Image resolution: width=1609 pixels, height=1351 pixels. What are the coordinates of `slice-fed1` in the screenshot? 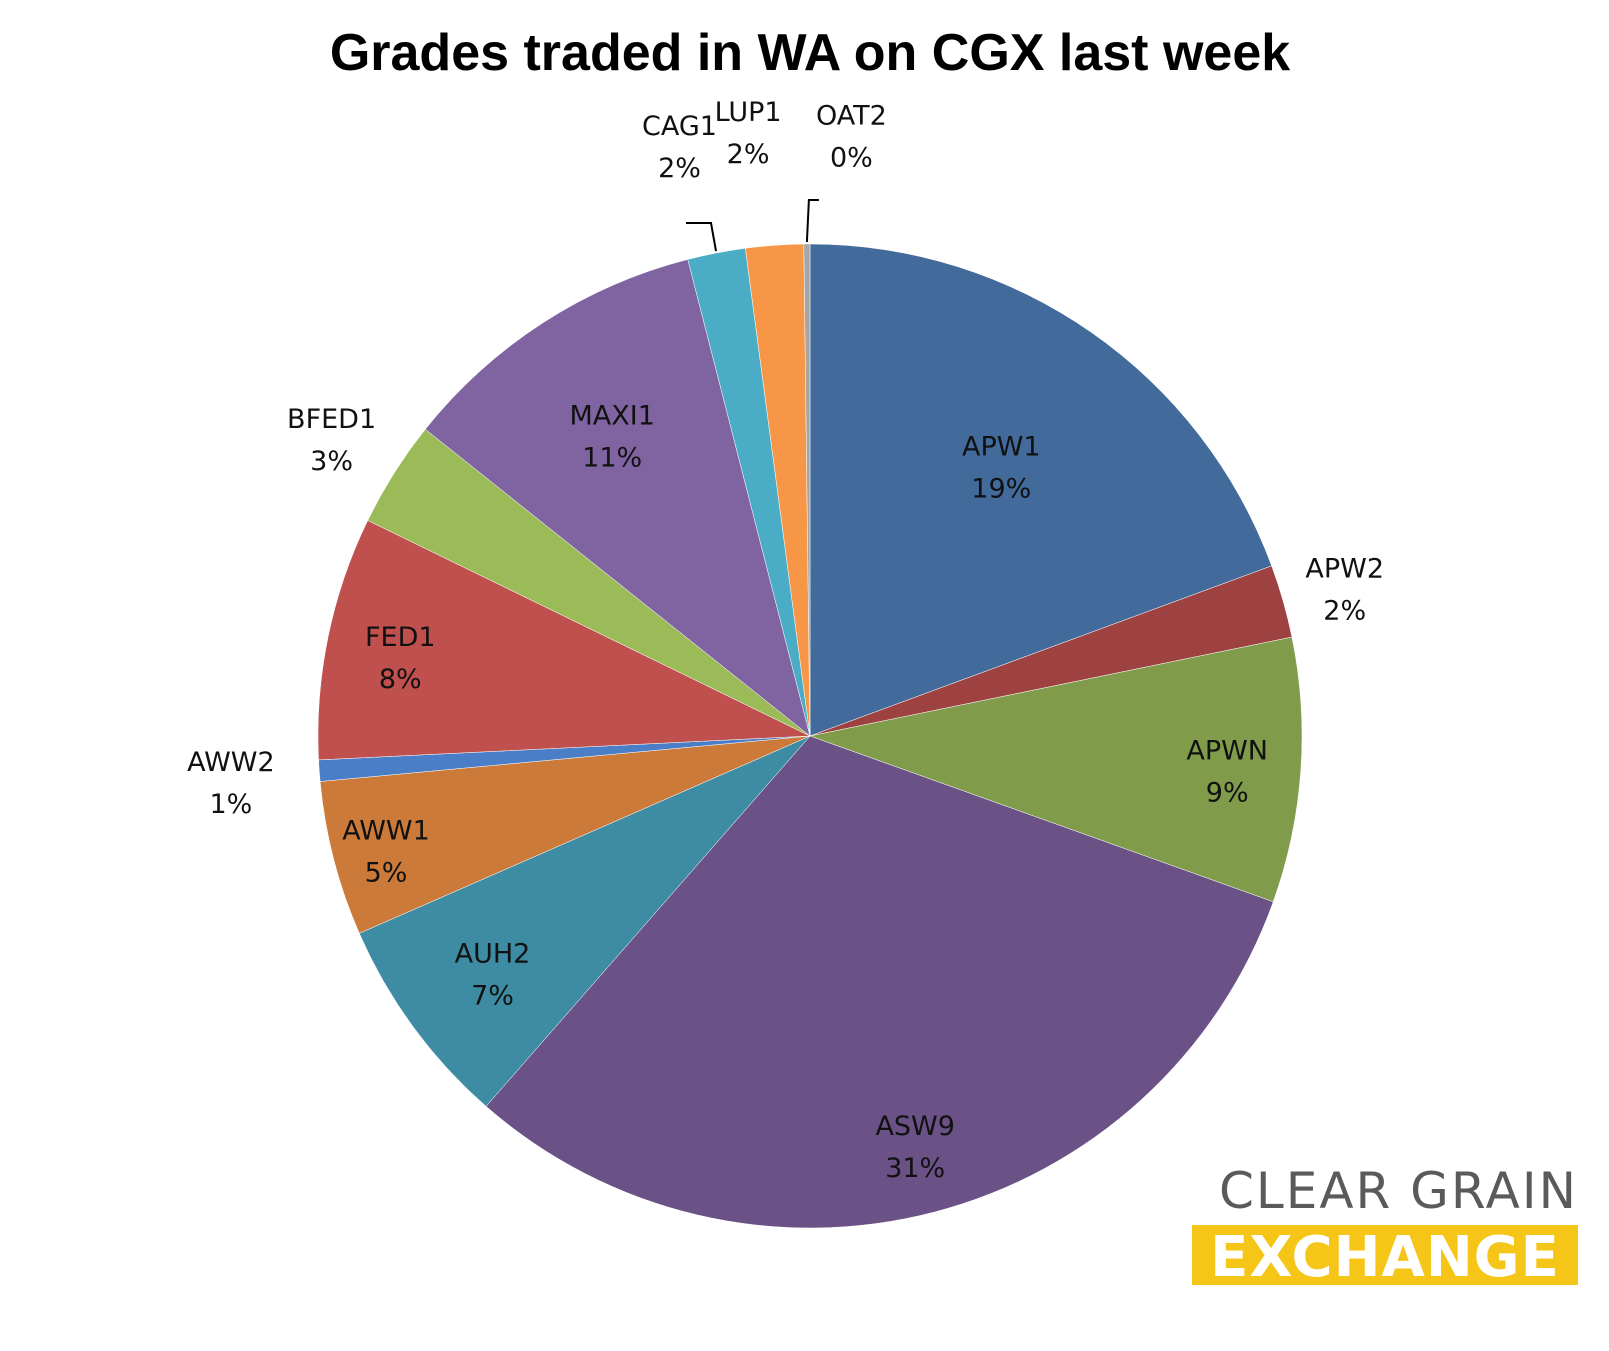 It's located at (564, 640).